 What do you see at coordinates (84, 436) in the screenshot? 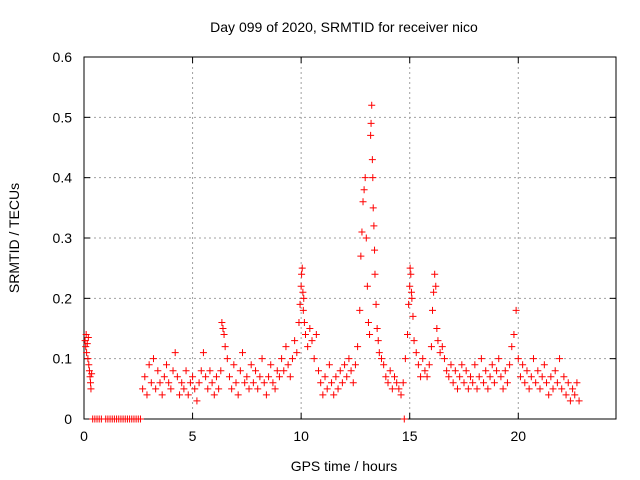
I see `x-tick-label: 0` at bounding box center [84, 436].